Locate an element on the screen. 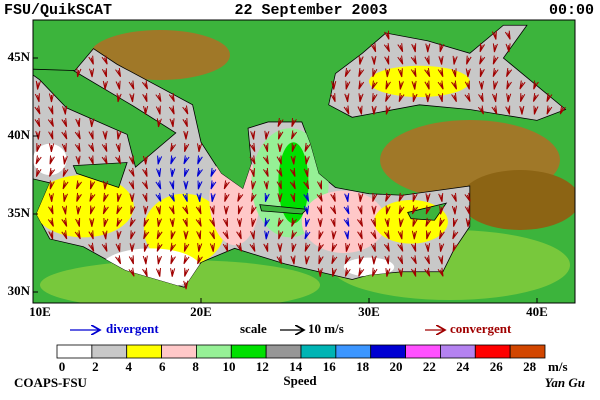  footer-left: COAPS-FSU is located at coordinates (51, 382).